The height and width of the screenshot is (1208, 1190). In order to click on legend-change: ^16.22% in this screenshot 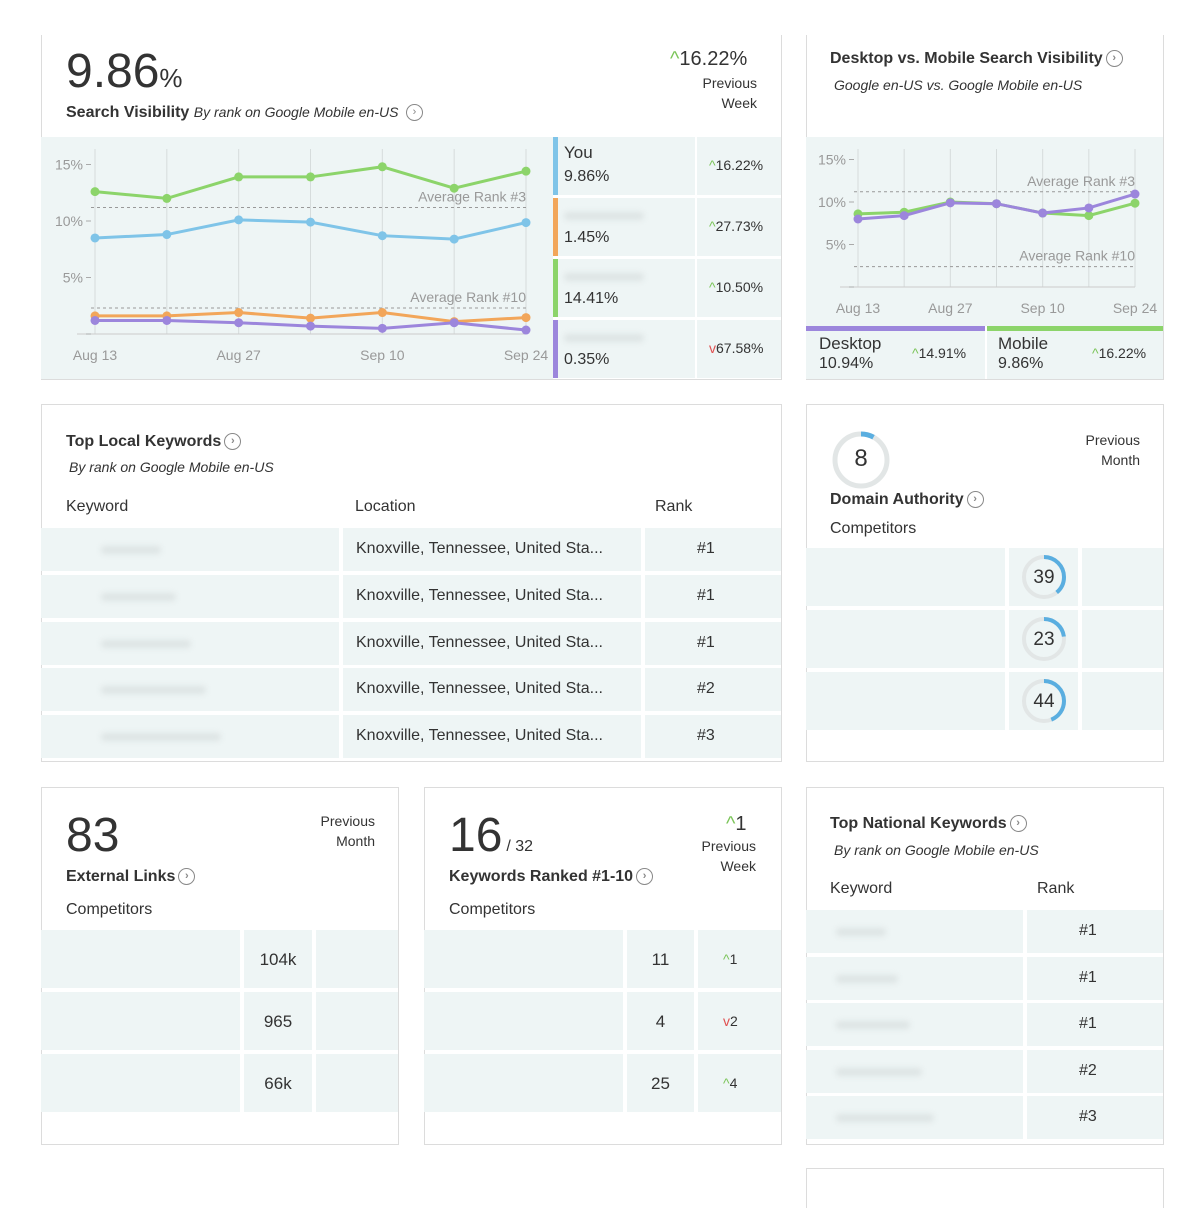, I will do `click(739, 166)`.